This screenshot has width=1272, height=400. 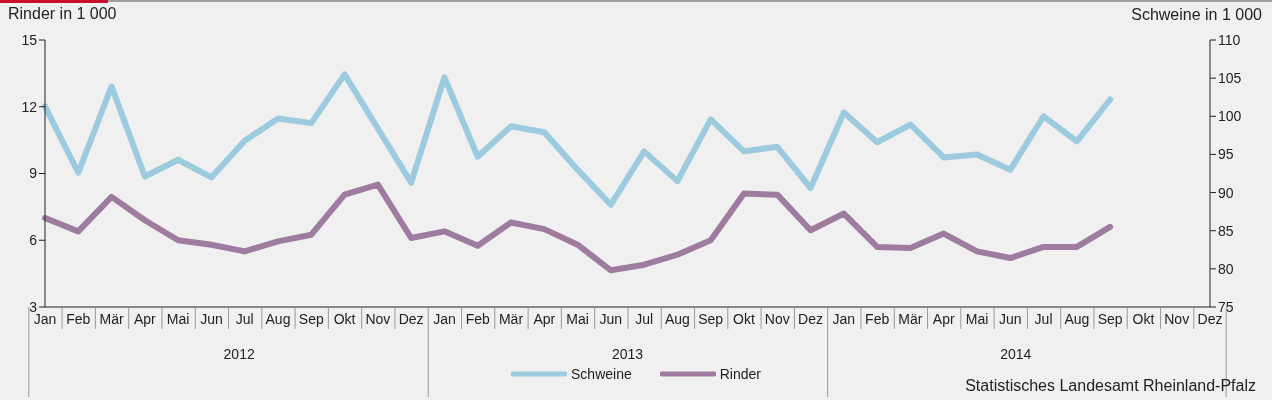 I want to click on y2-tick-label: 90, so click(x=1226, y=192).